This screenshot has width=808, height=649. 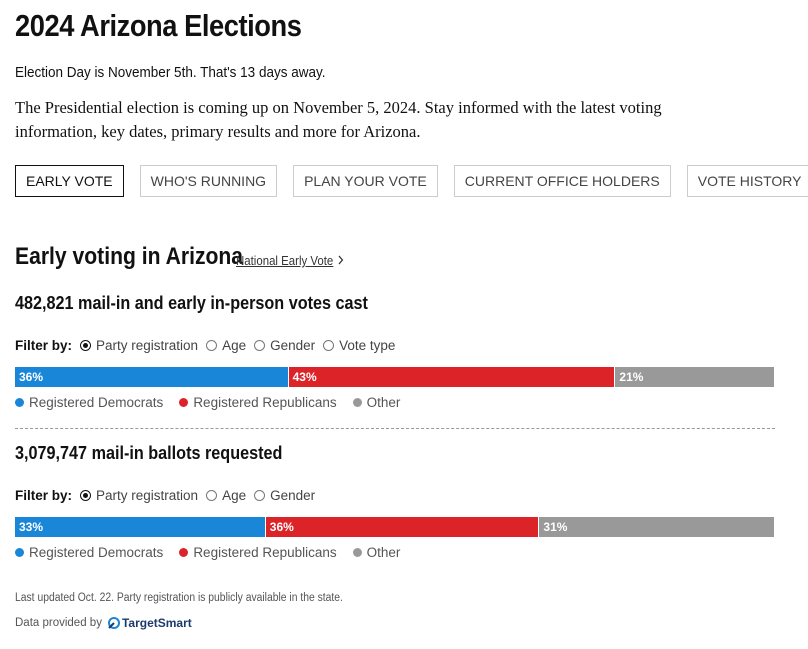 I want to click on divider, so click(x=395, y=428).